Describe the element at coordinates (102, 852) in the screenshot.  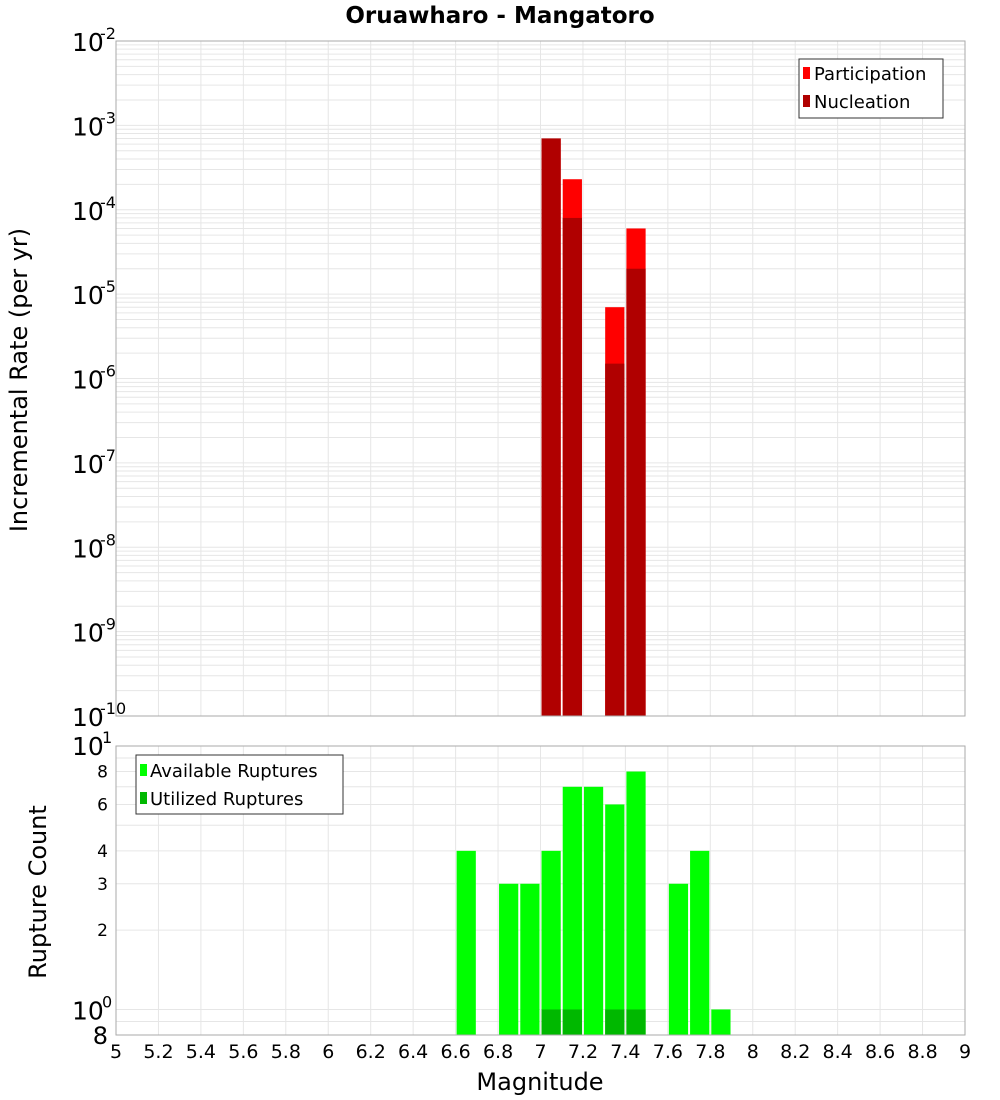
I see `bottom-y-tick: 4` at that location.